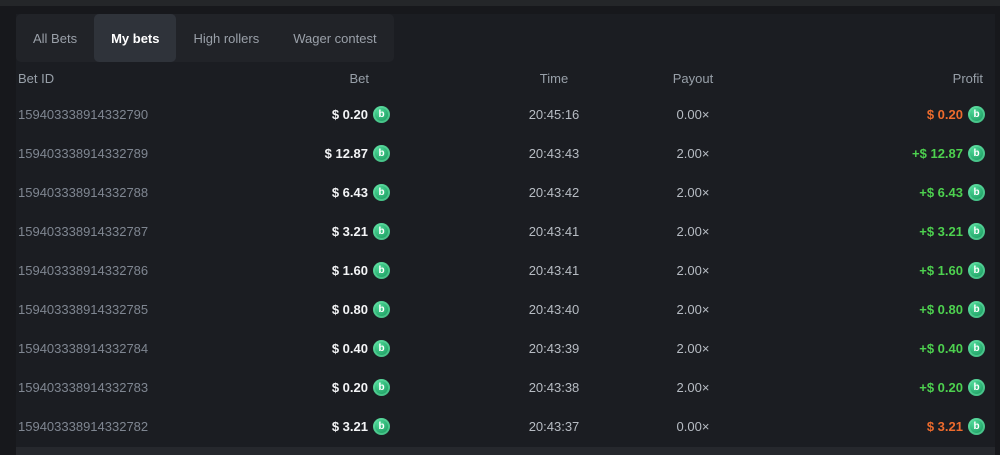  I want to click on bet-id-value: 159403338914332783, so click(83, 387).